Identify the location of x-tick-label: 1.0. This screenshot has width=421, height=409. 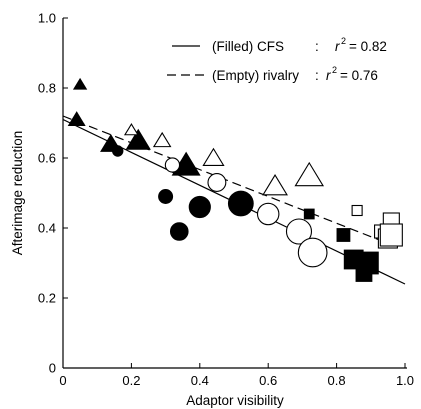
(405, 380).